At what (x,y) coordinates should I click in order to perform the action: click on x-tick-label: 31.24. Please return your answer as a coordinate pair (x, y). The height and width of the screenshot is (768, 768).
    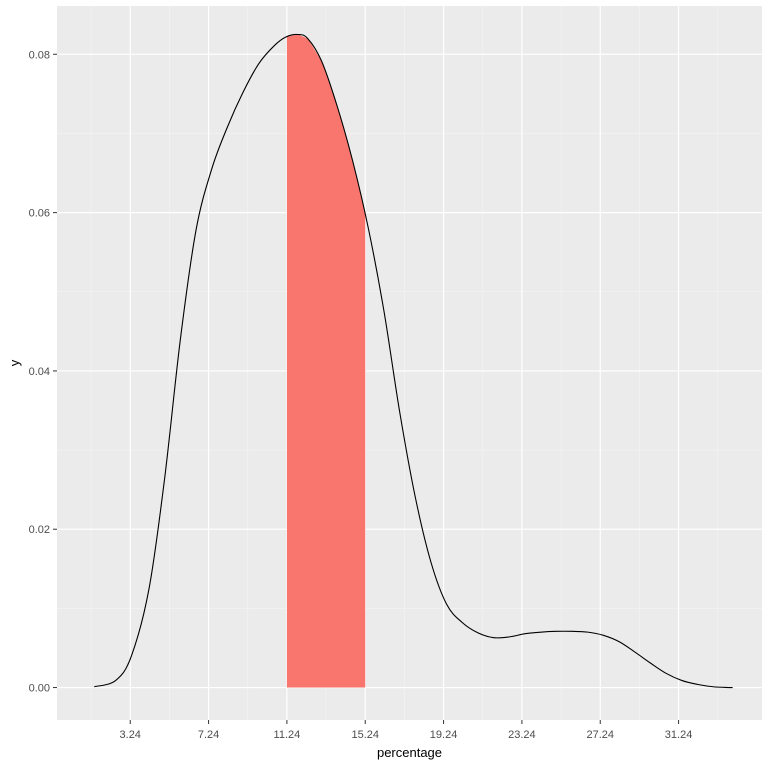
    Looking at the image, I should click on (679, 735).